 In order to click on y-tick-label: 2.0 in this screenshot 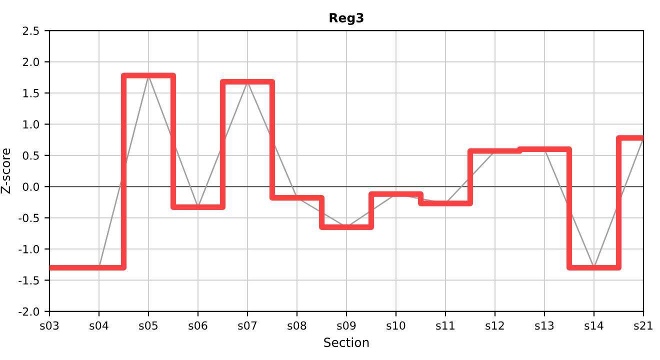, I will do `click(31, 62)`.